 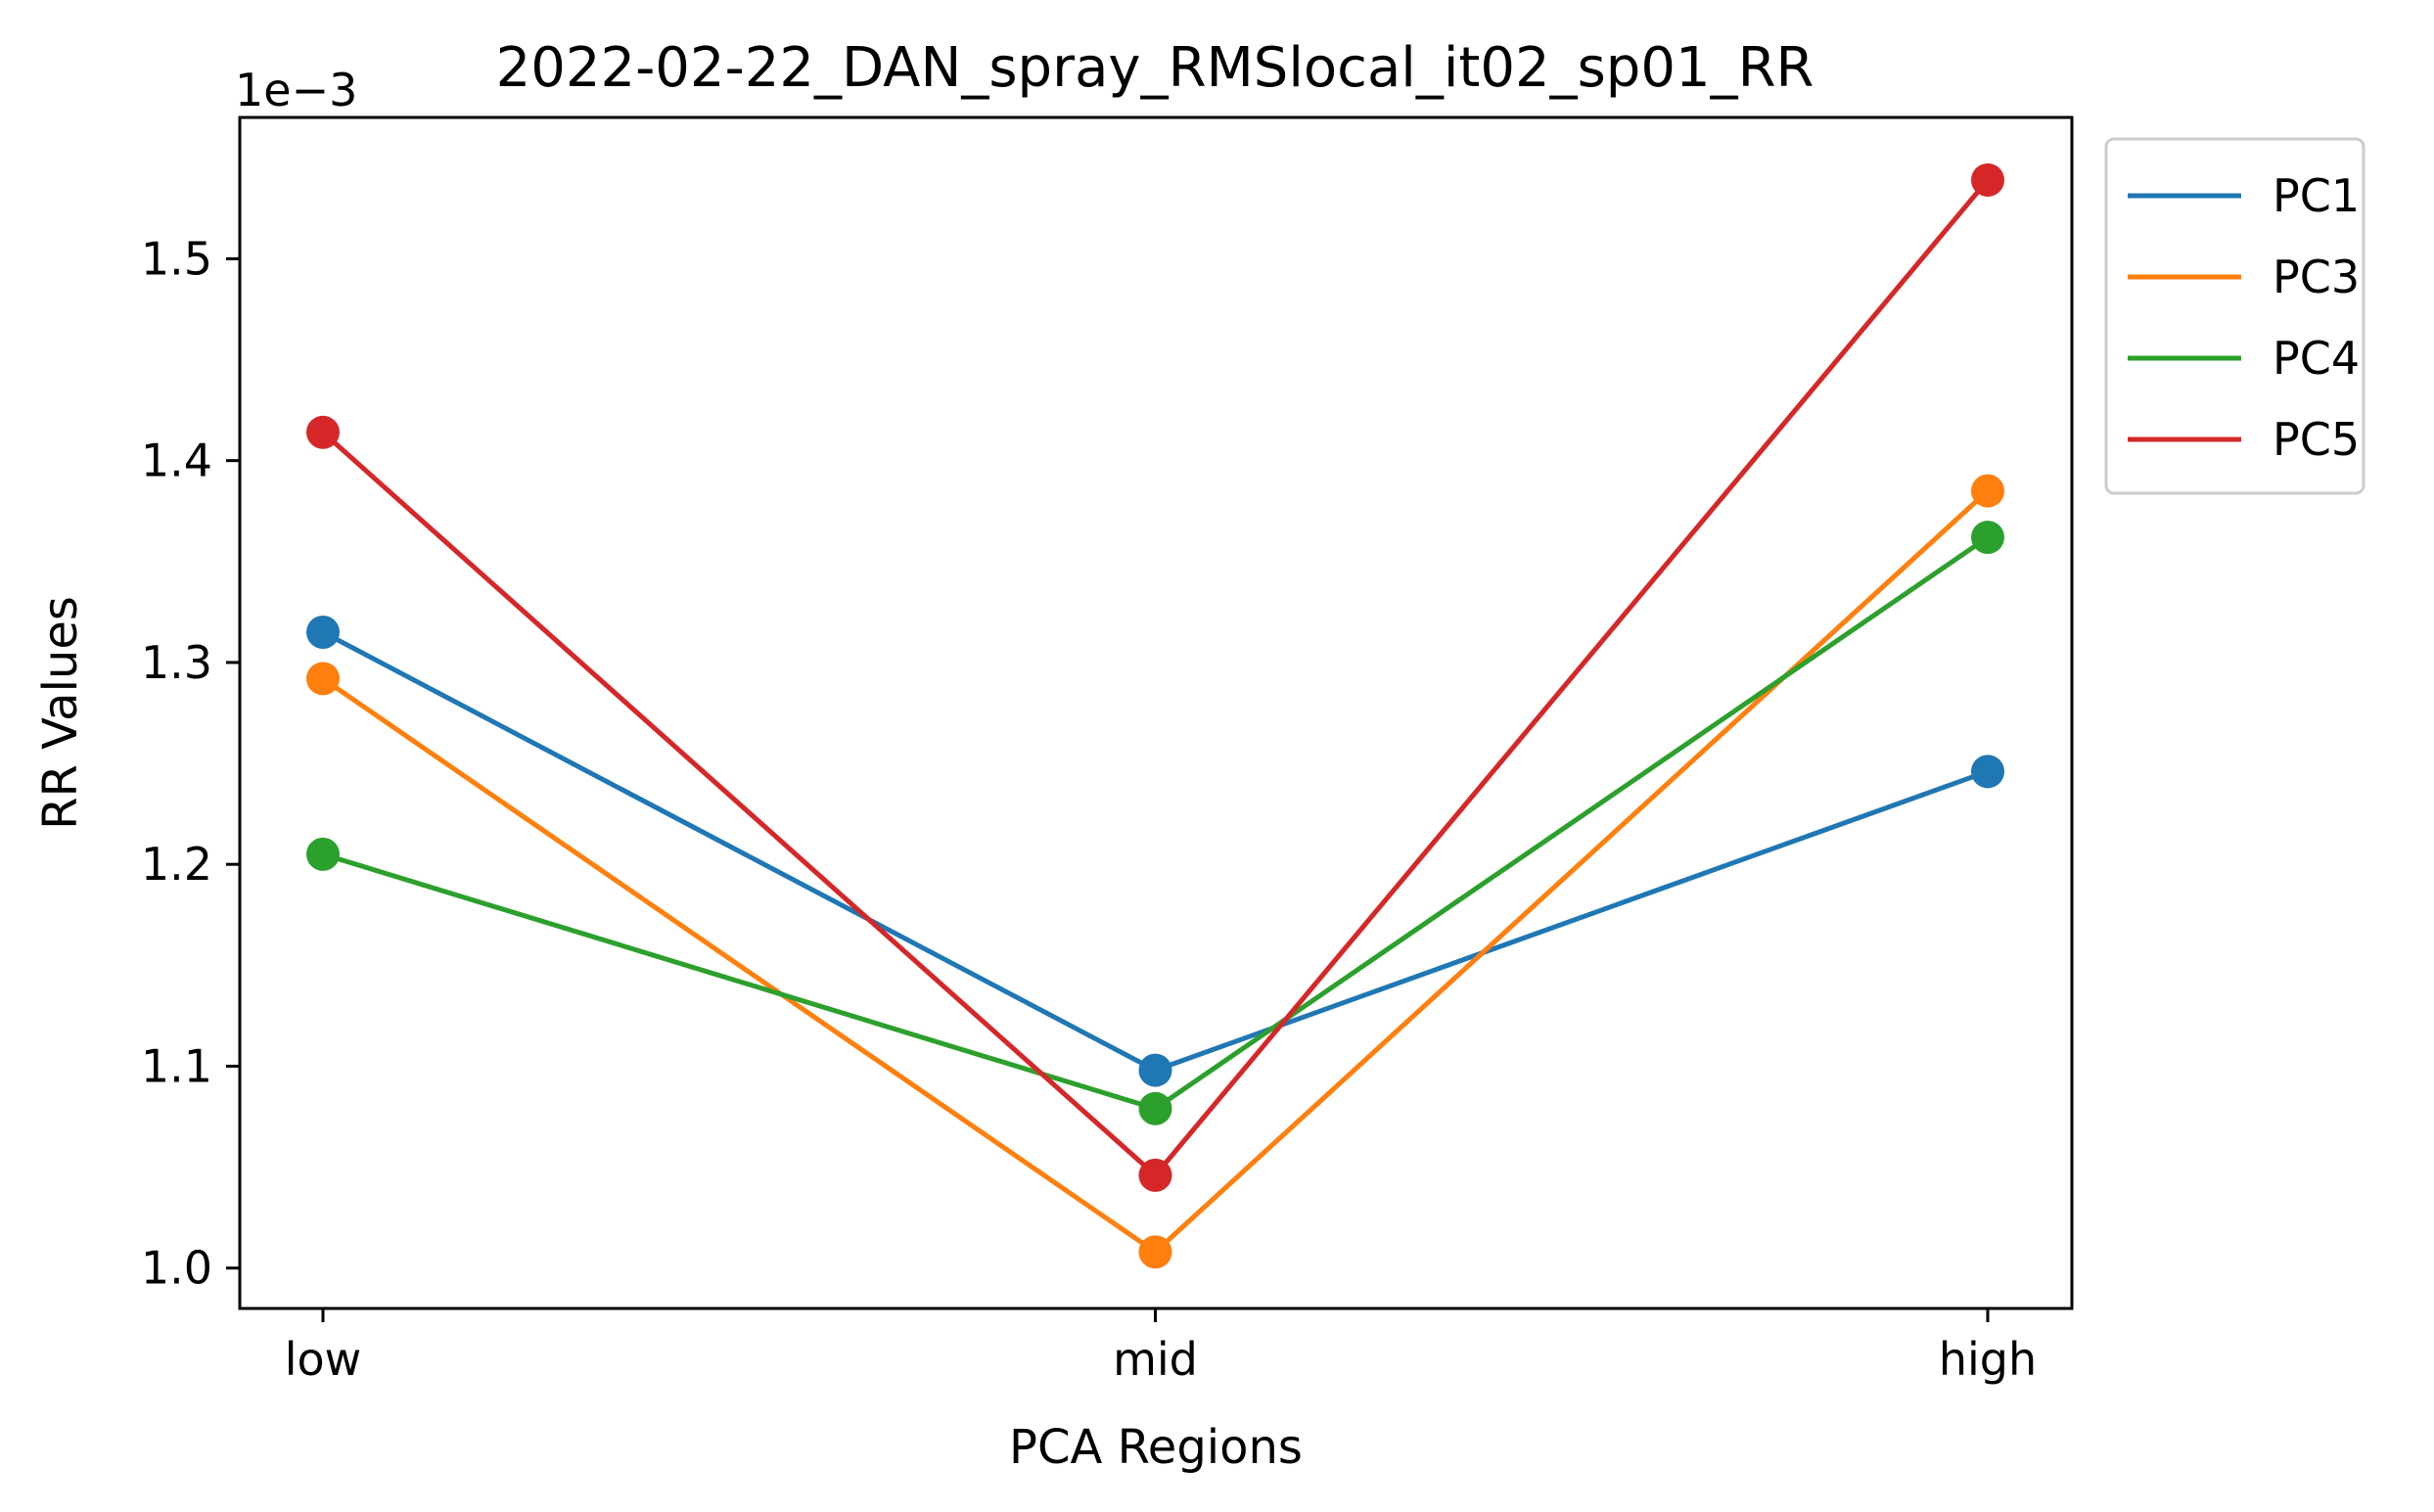 What do you see at coordinates (2316, 277) in the screenshot?
I see `legend-label-pc3: PC3` at bounding box center [2316, 277].